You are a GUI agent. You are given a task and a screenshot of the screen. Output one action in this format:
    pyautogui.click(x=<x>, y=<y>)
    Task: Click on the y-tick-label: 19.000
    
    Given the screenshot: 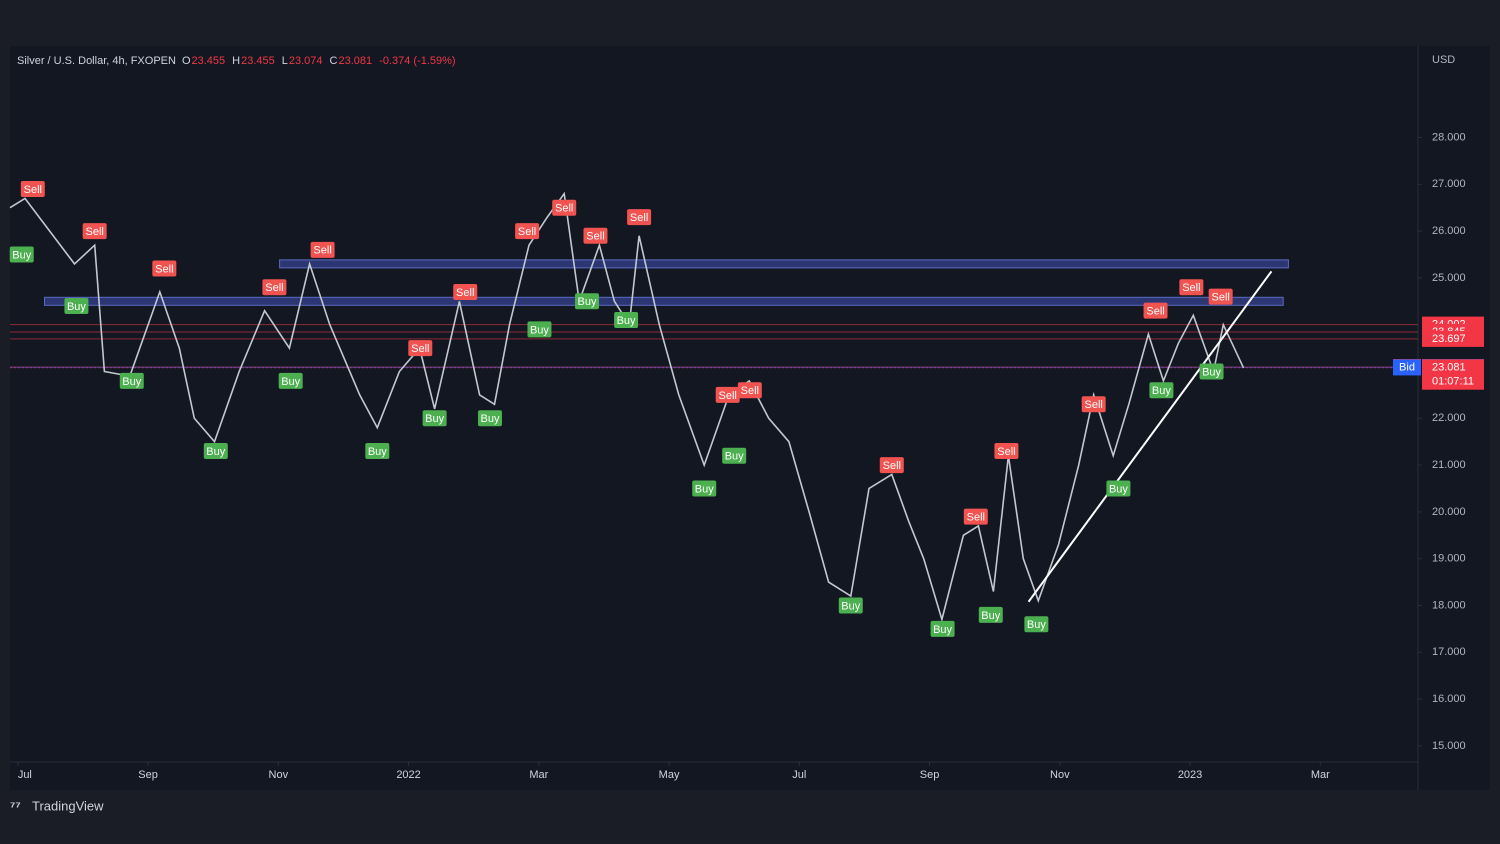 What is the action you would take?
    pyautogui.click(x=1449, y=559)
    